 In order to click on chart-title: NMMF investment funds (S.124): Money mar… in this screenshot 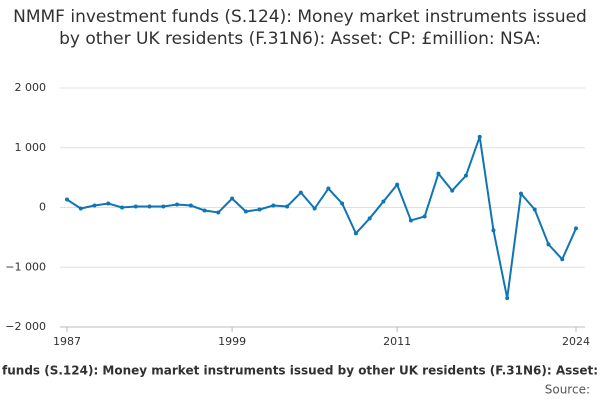, I will do `click(300, 28)`.